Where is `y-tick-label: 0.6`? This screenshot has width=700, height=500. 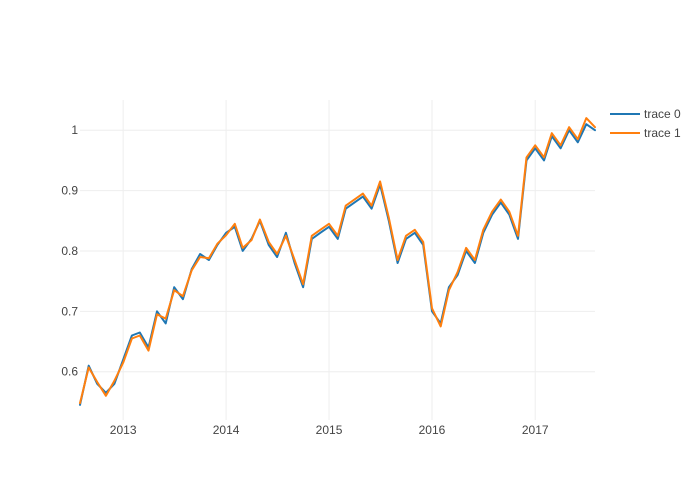 y-tick-label: 0.6 is located at coordinates (69, 372).